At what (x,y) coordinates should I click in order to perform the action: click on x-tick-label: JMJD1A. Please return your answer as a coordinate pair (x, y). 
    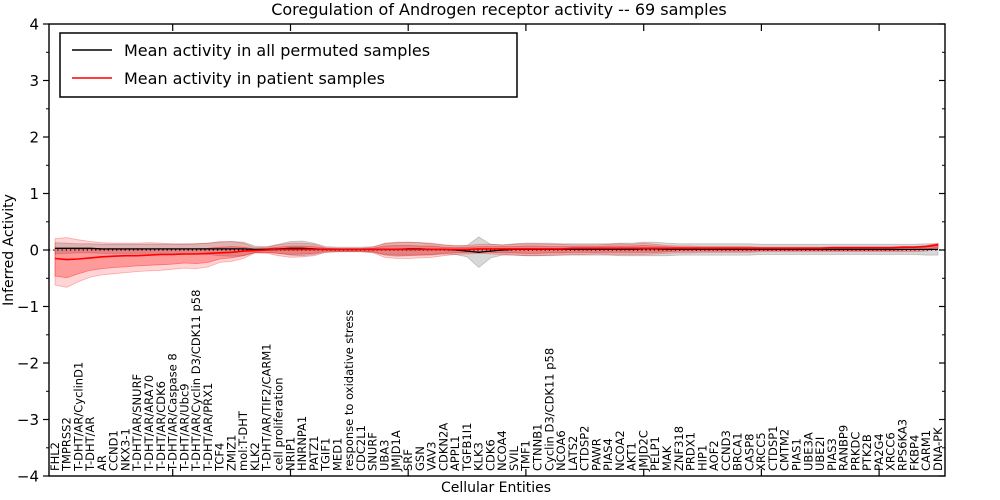
    Looking at the image, I should click on (396, 451).